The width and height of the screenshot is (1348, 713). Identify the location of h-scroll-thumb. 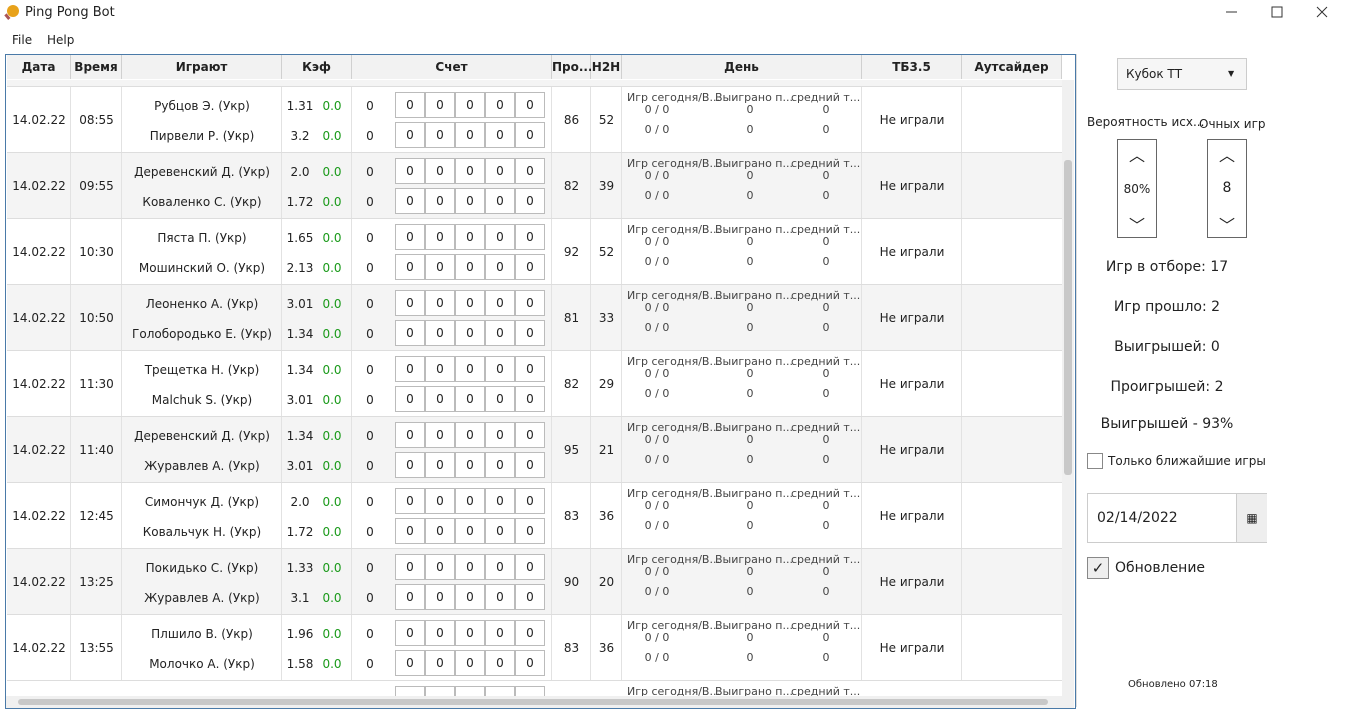
(533, 702).